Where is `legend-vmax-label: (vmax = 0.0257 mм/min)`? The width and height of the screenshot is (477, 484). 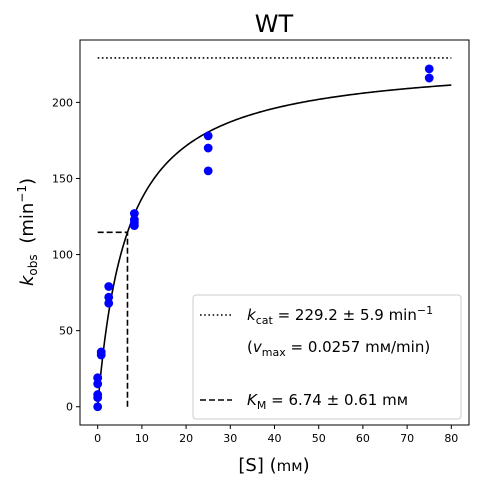 legend-vmax-label: (vmax = 0.0257 mм/min) is located at coordinates (338, 348).